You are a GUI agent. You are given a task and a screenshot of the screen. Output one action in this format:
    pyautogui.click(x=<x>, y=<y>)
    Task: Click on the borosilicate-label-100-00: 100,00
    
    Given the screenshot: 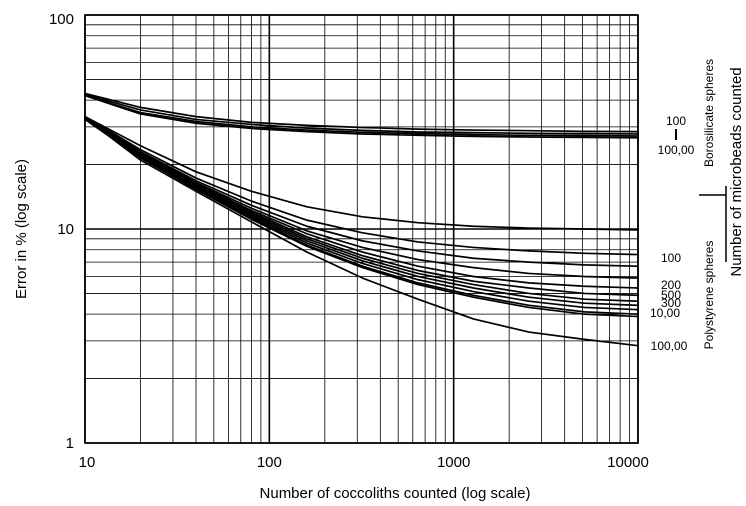 What is the action you would take?
    pyautogui.click(x=676, y=150)
    